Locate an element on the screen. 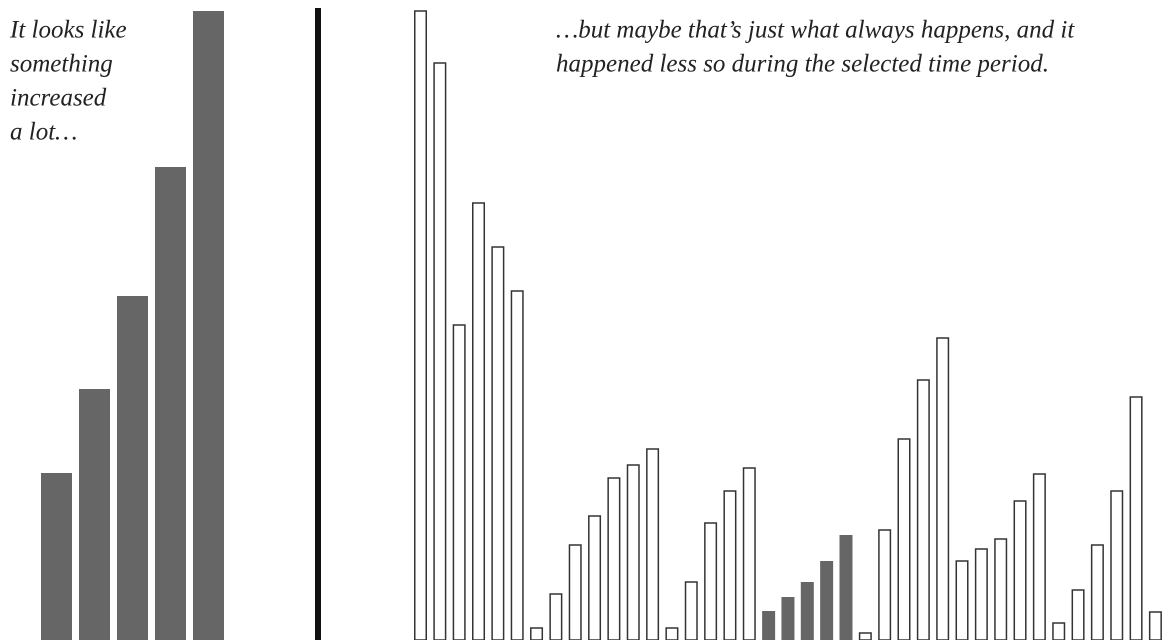  annotation: increased is located at coordinates (58, 98).